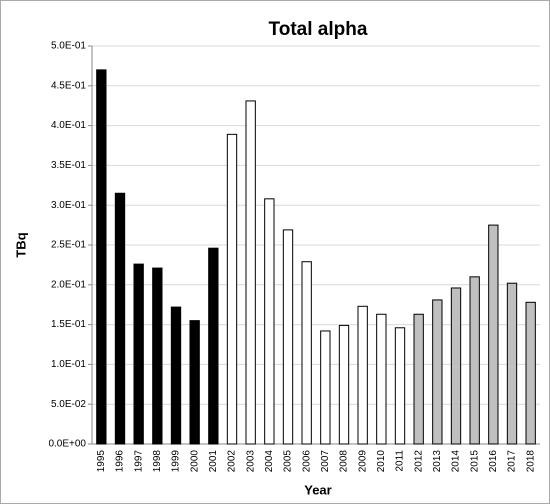  I want to click on x-tick-label: 2018, so click(530, 461).